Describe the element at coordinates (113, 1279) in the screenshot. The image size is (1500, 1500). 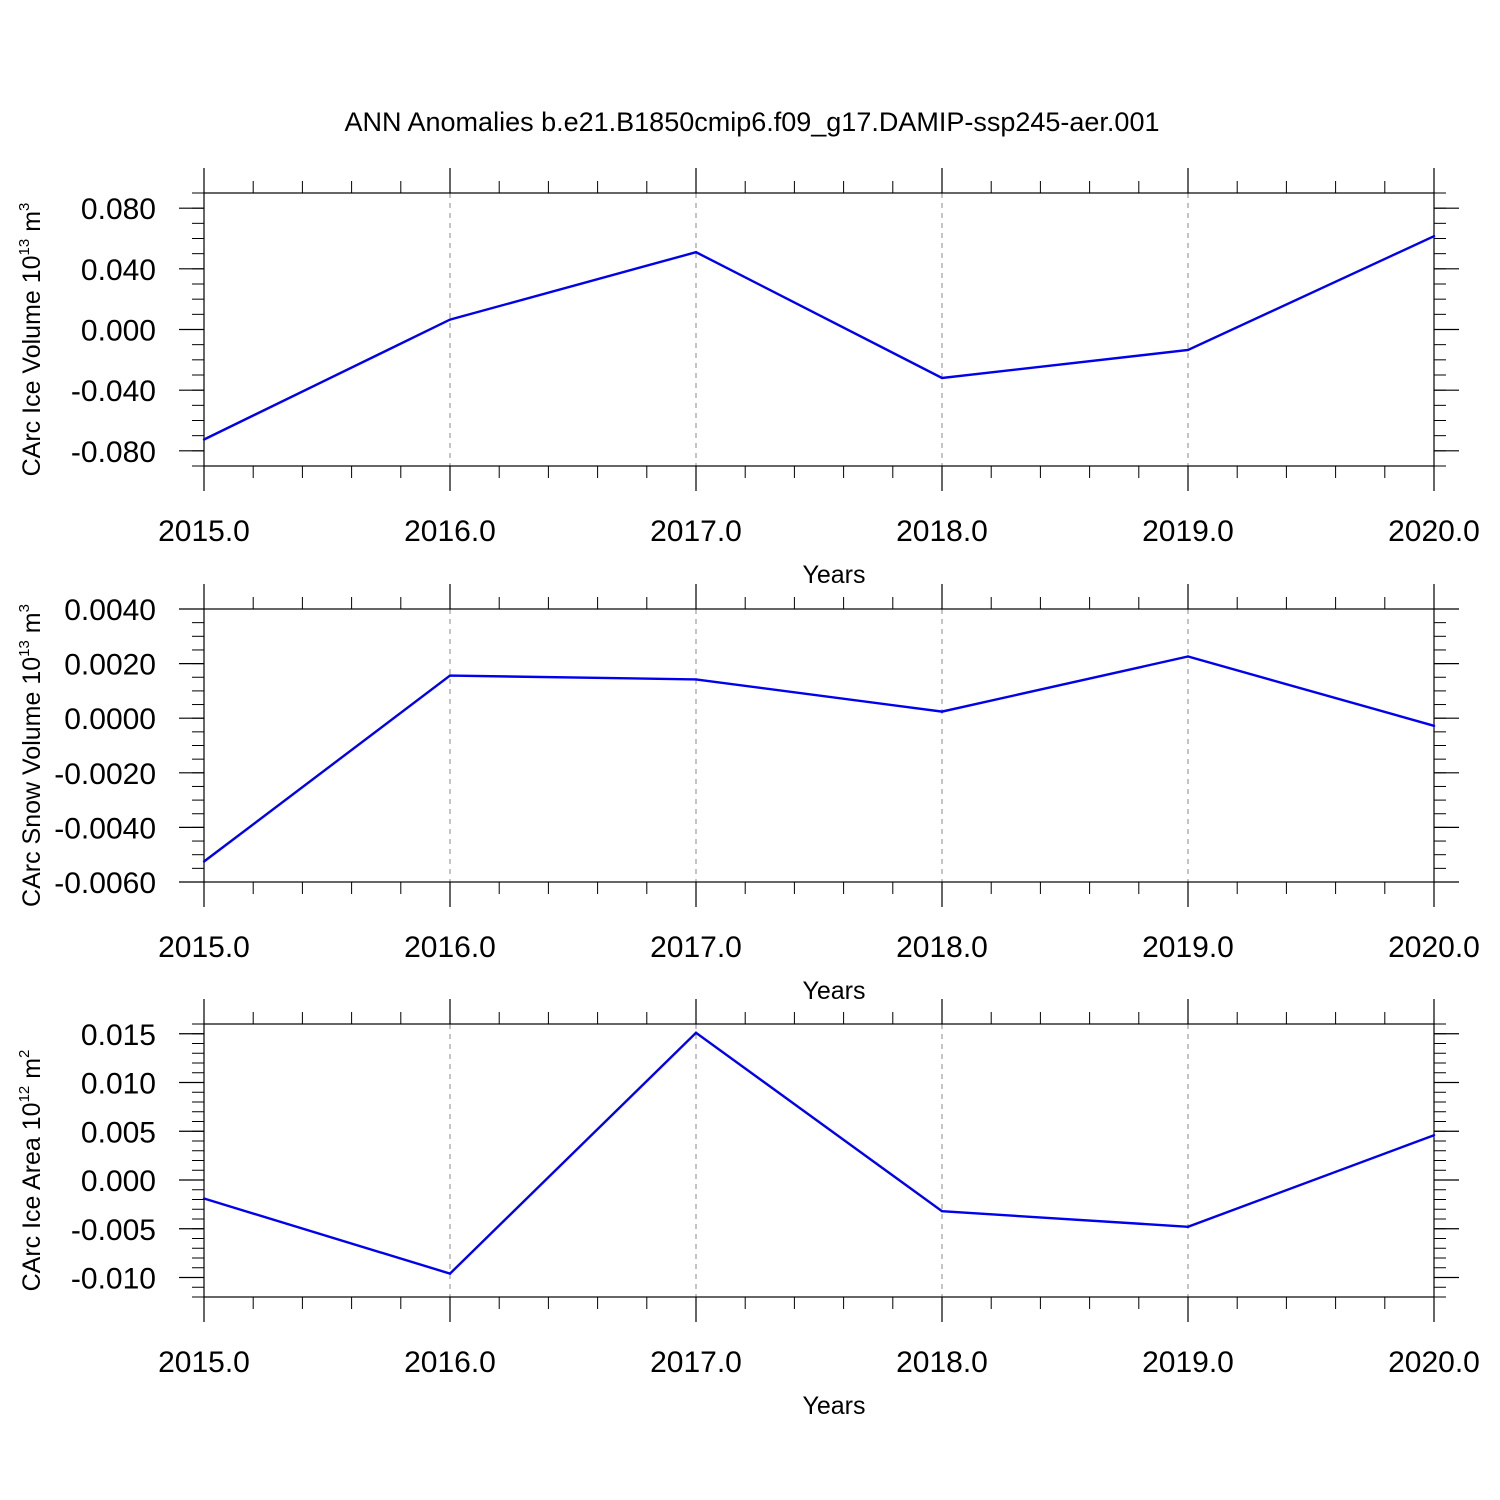
I see `y-tick-label: -0.010` at that location.